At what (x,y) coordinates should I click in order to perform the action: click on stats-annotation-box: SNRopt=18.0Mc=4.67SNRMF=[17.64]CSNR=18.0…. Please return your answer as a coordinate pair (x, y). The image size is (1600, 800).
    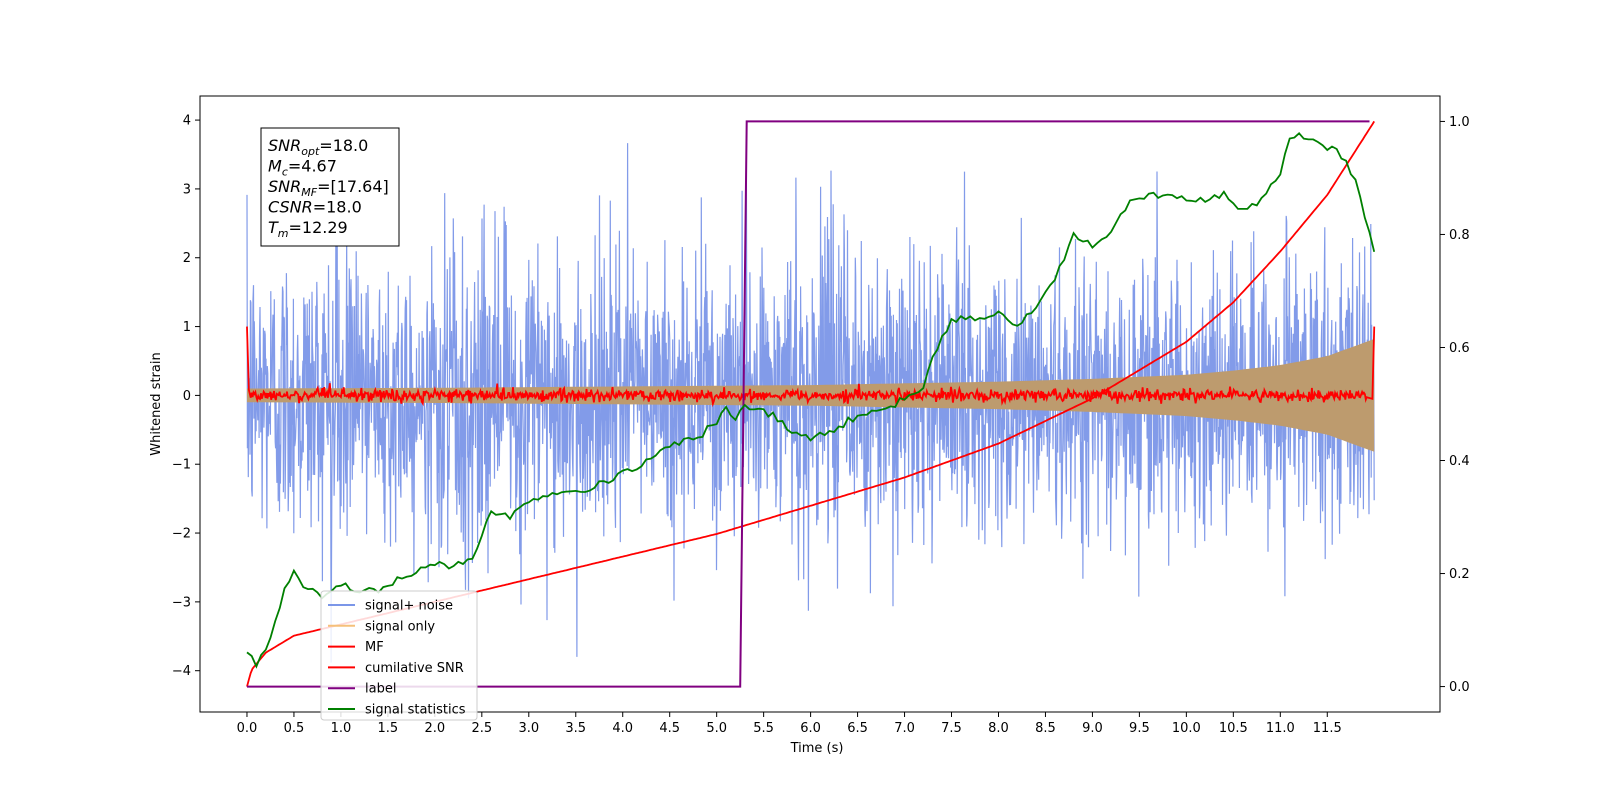
    Looking at the image, I should click on (330, 187).